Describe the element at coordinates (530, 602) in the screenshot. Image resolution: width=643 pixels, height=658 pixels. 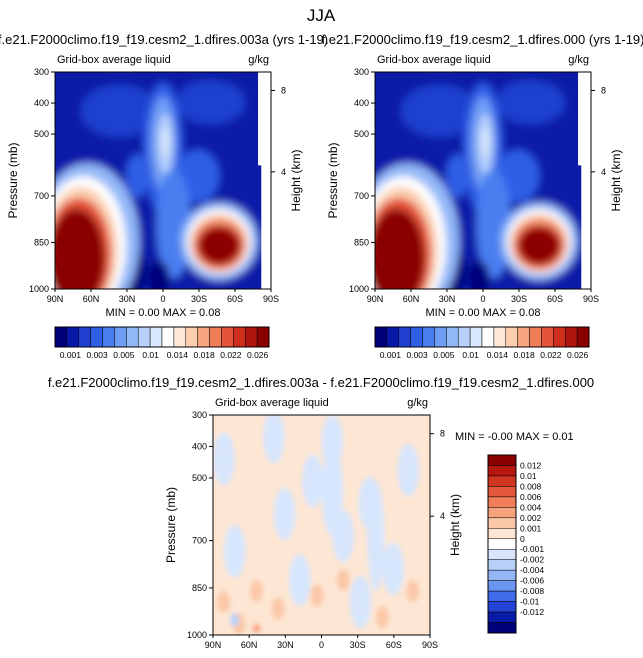
I see `colorbar-label: -0.01` at that location.